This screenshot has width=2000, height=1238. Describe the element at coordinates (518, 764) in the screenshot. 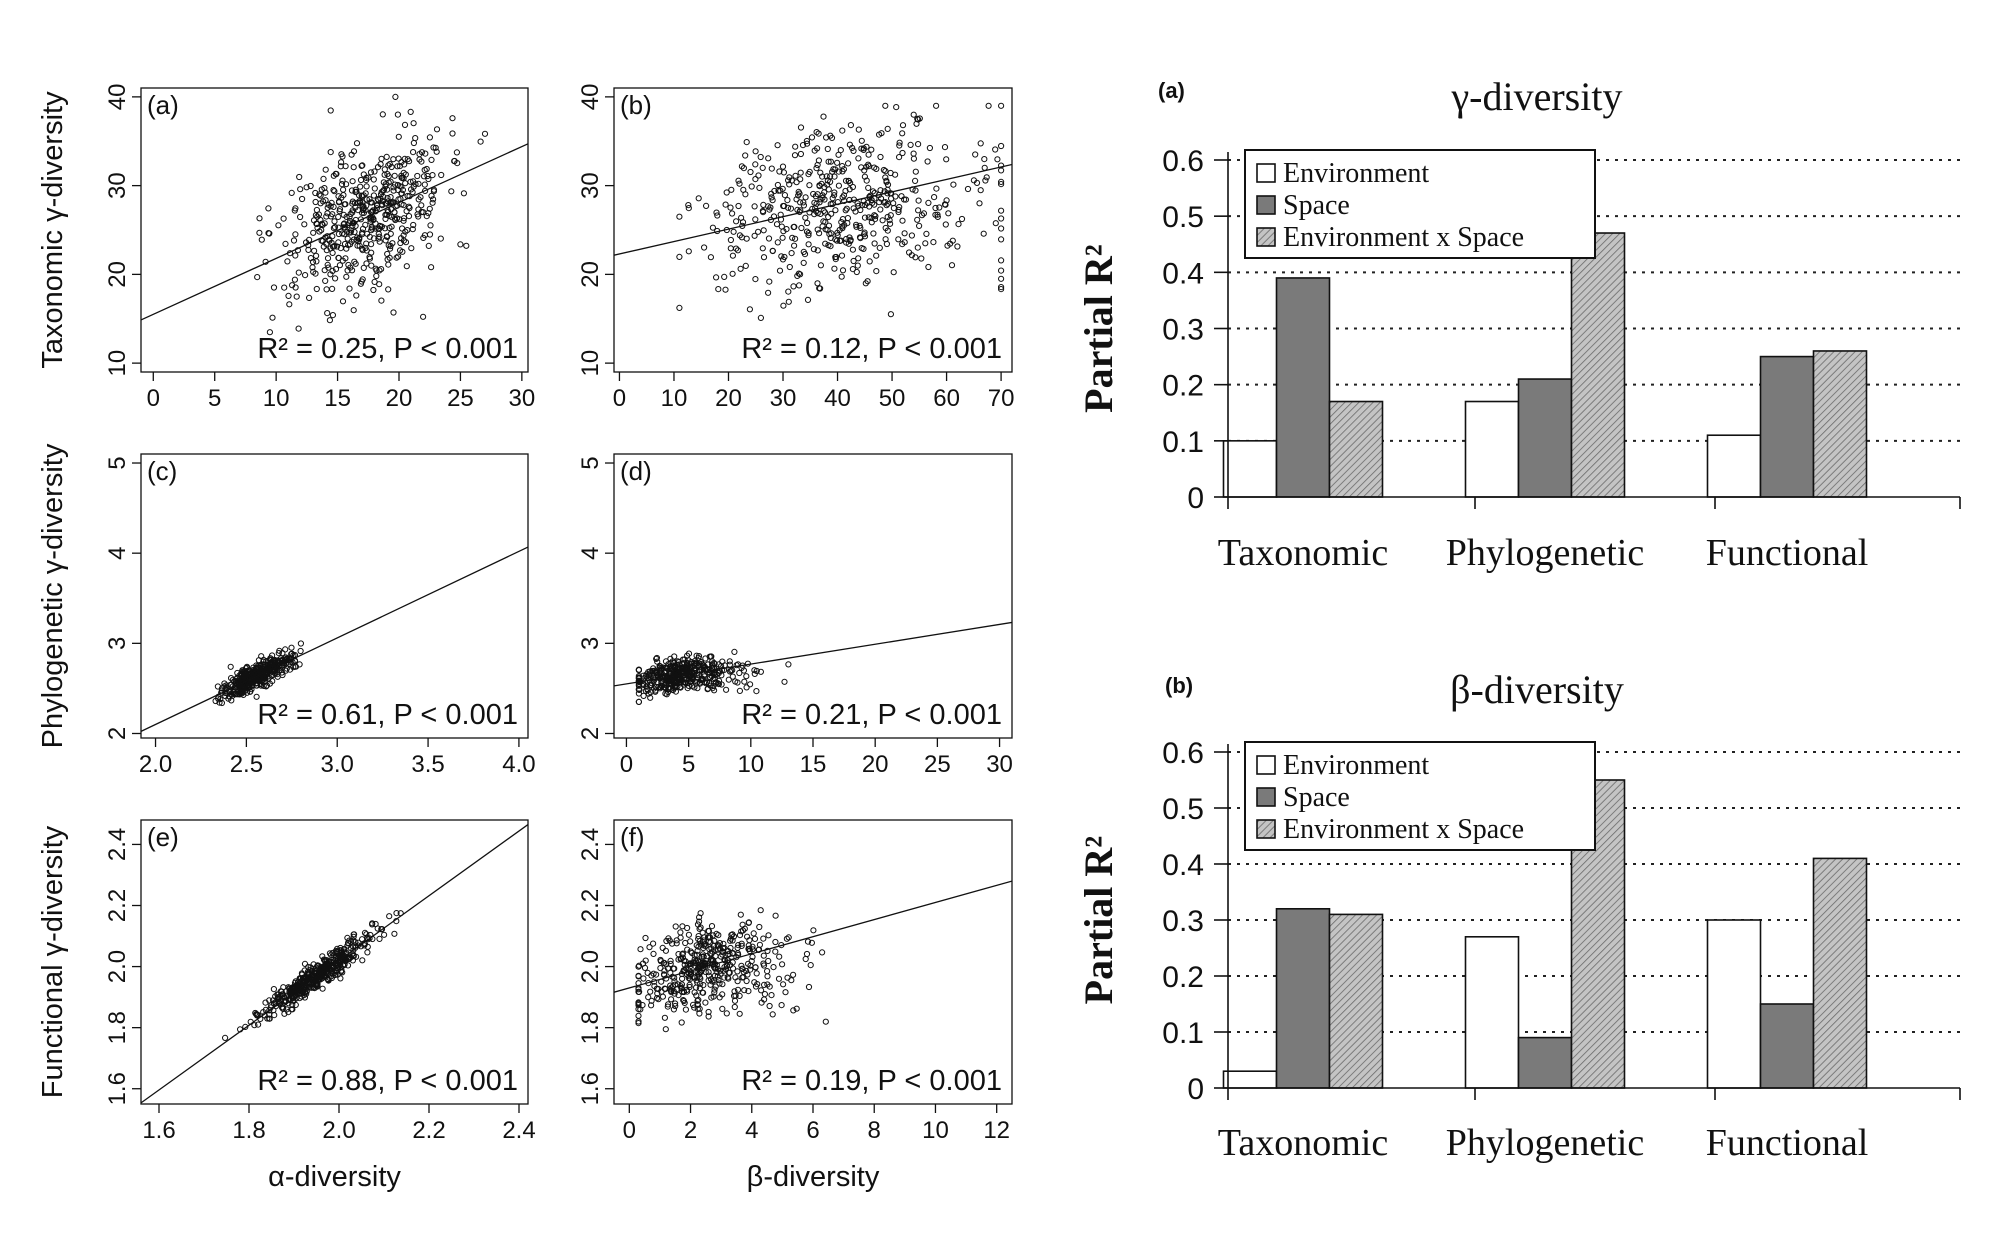

I see `x-tick-label: 4.0` at that location.